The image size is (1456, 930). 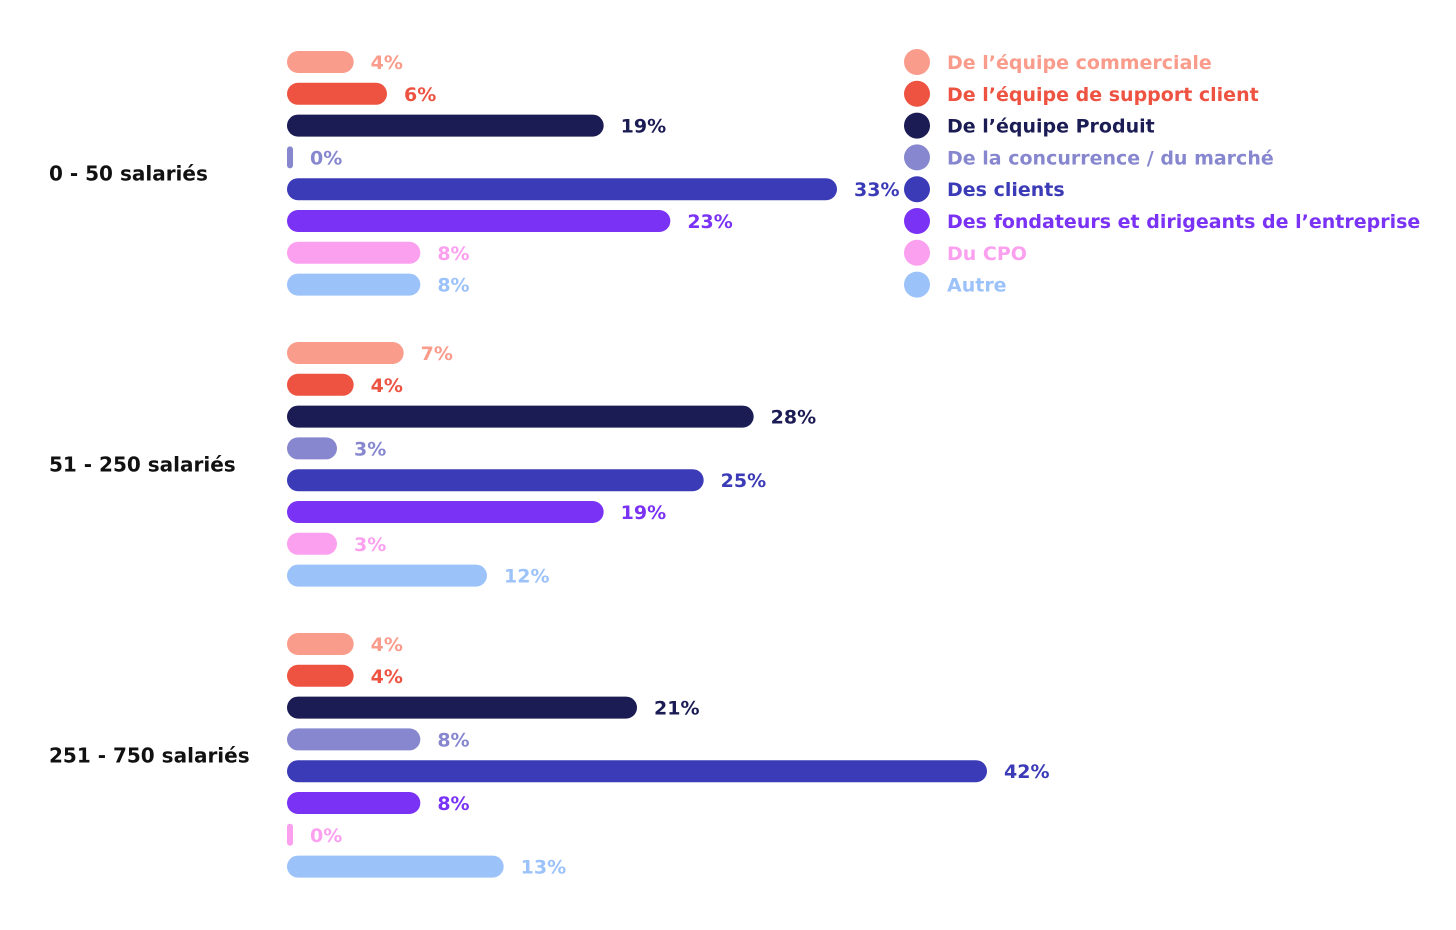 What do you see at coordinates (526, 577) in the screenshot?
I see `data-label: 12%` at bounding box center [526, 577].